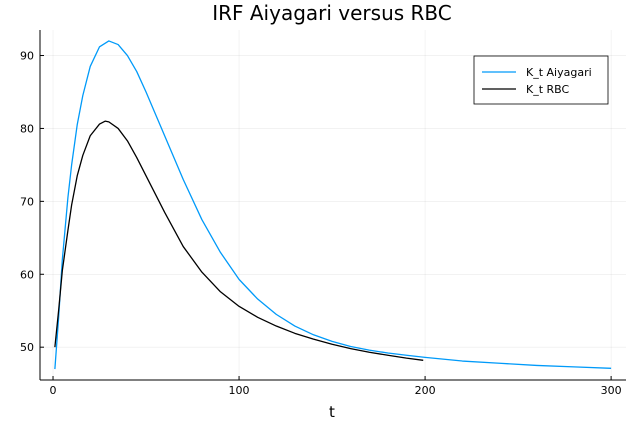  Describe the element at coordinates (27, 56) in the screenshot. I see `y-tick-label: 90` at that location.